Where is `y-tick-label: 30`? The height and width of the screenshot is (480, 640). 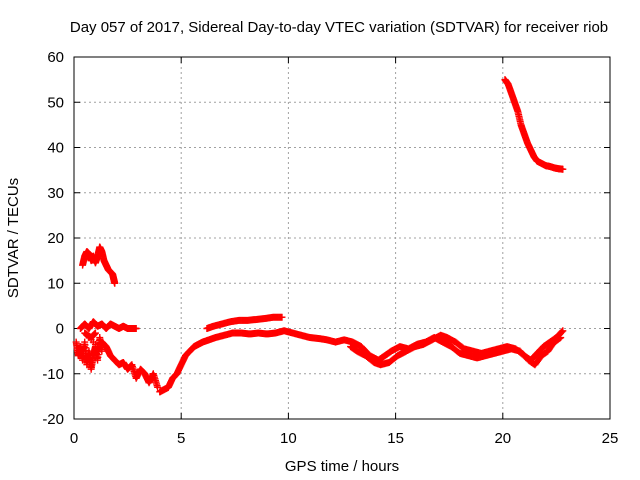 y-tick-label: 30 is located at coordinates (55, 193).